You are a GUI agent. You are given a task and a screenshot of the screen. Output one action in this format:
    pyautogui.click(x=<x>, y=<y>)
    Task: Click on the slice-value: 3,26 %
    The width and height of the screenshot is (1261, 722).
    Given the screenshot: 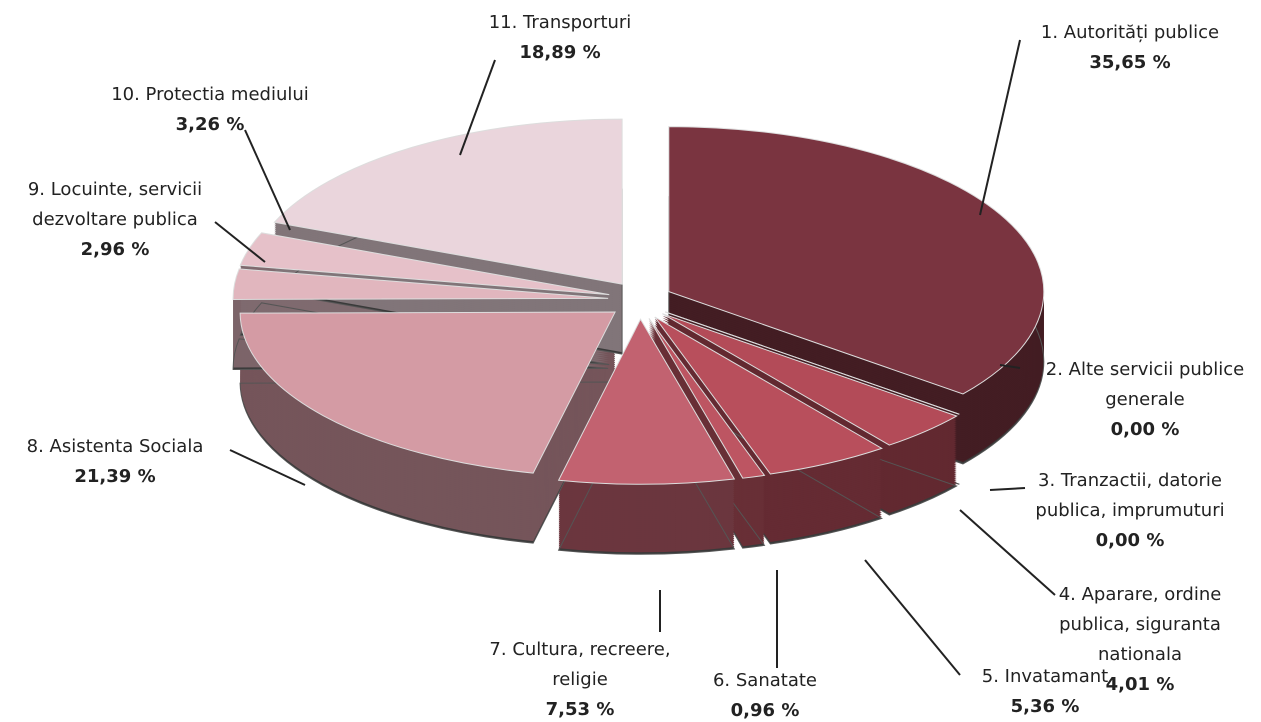 What is the action you would take?
    pyautogui.click(x=210, y=124)
    